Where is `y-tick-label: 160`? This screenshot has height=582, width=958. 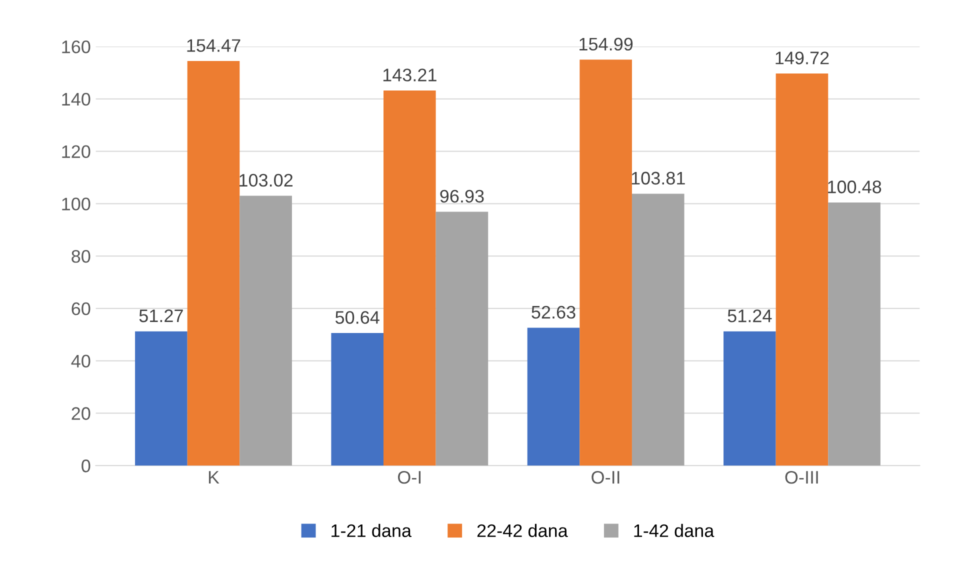 y-tick-label: 160 is located at coordinates (76, 47).